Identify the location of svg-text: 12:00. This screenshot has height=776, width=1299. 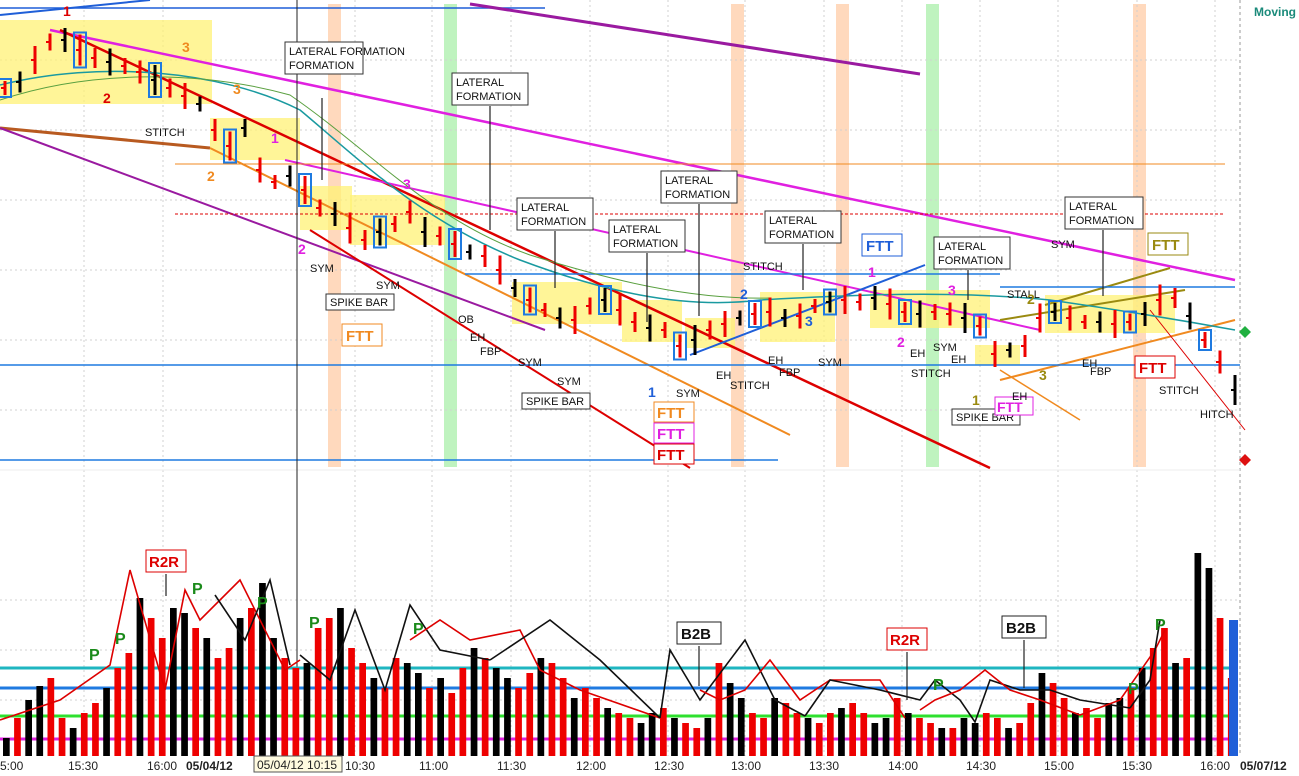
(591, 766).